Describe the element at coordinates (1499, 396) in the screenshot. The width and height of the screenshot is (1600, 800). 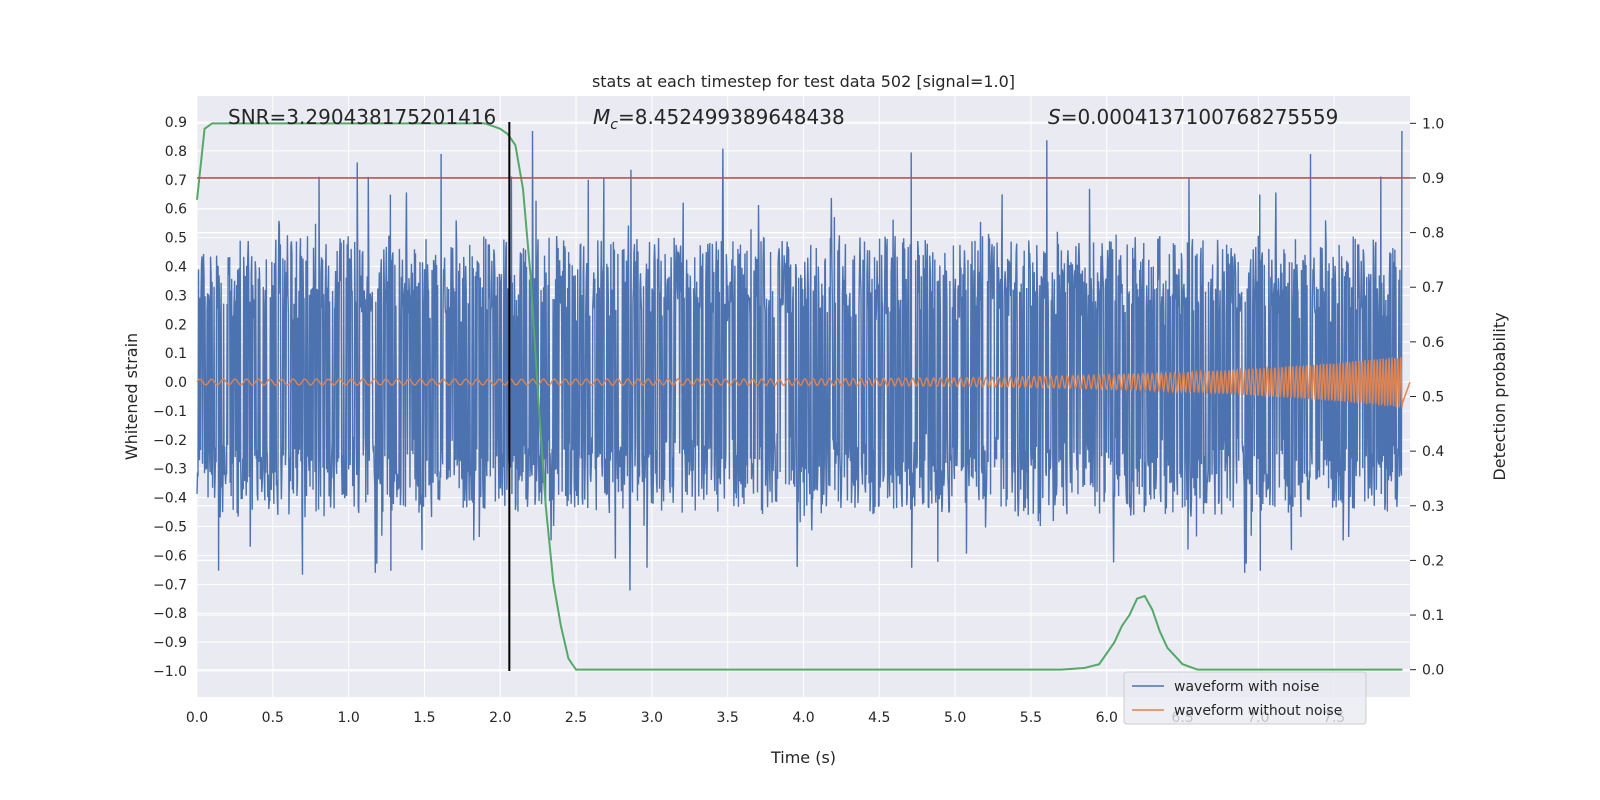
I see `y-right-axis-label: Detection probability` at that location.